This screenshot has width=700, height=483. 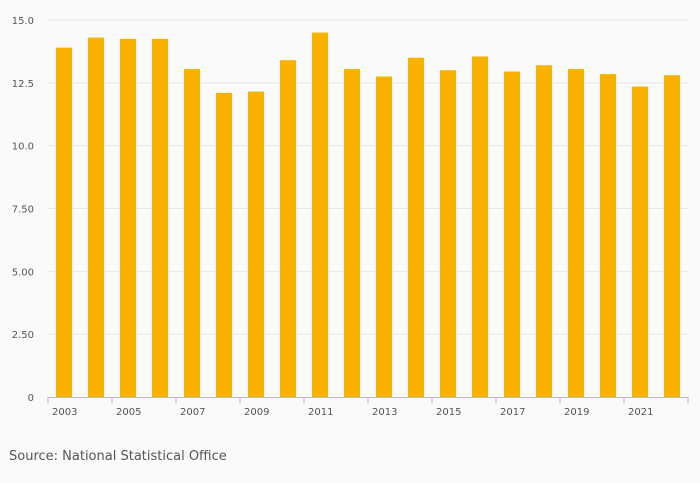 I want to click on y-tick-label: 10.0, so click(x=23, y=147).